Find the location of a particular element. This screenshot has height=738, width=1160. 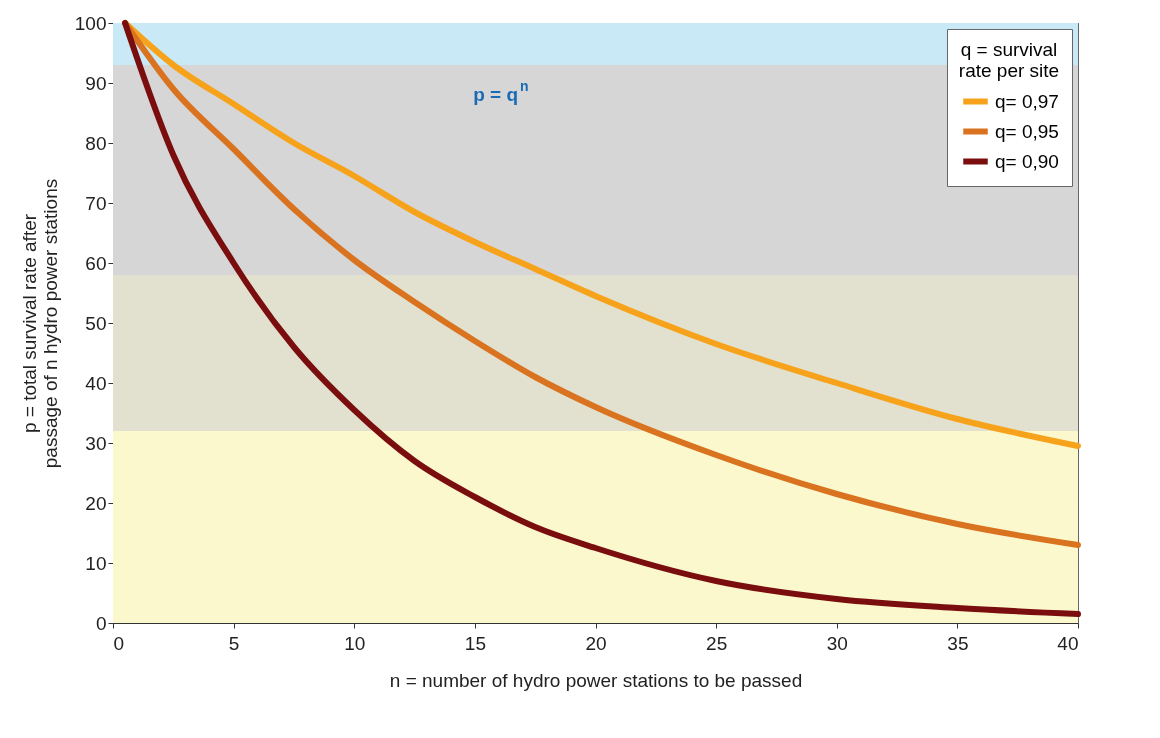

x-tick-label: 20 is located at coordinates (596, 643).